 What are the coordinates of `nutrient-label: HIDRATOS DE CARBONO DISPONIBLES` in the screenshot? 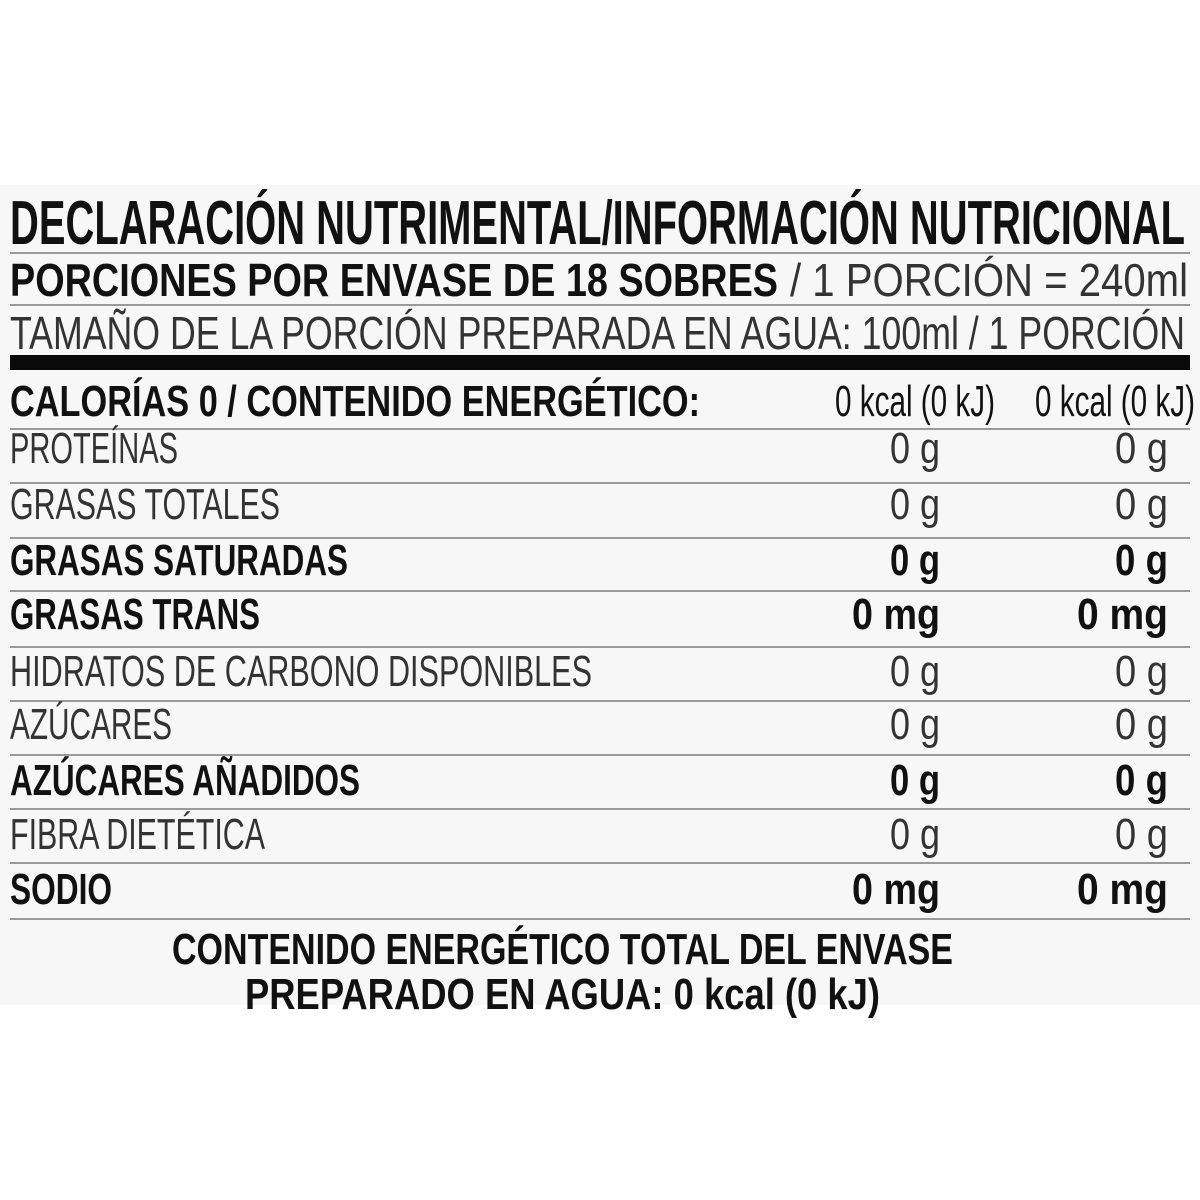 It's located at (301, 671).